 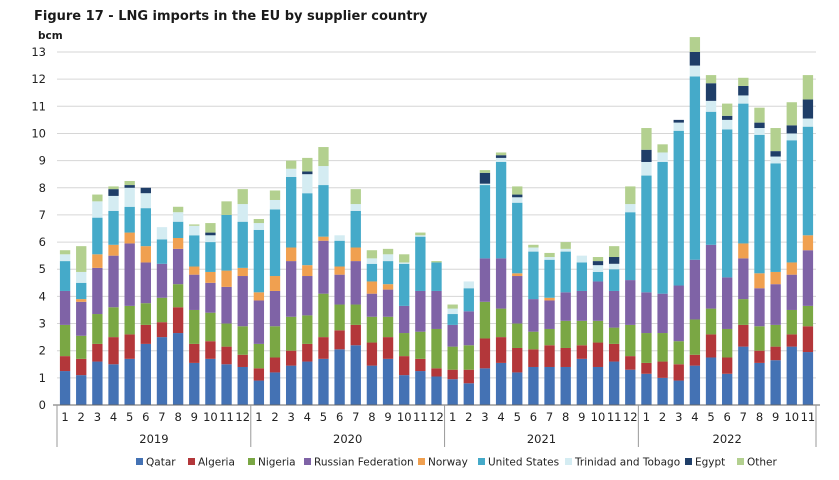 I want to click on x-tick-label: 2, so click(x=81, y=417).